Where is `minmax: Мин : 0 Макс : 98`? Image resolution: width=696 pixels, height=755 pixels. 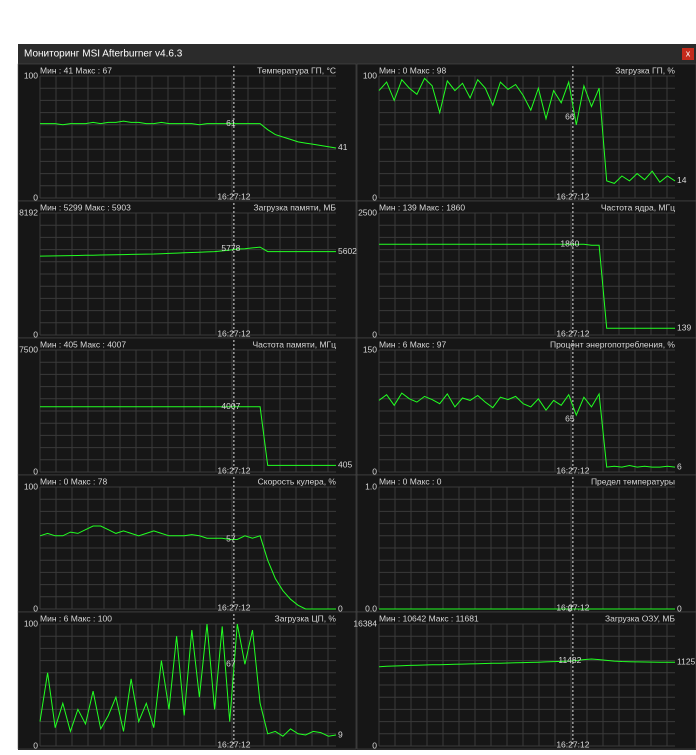 minmax: Мин : 0 Макс : 98 is located at coordinates (412, 70).